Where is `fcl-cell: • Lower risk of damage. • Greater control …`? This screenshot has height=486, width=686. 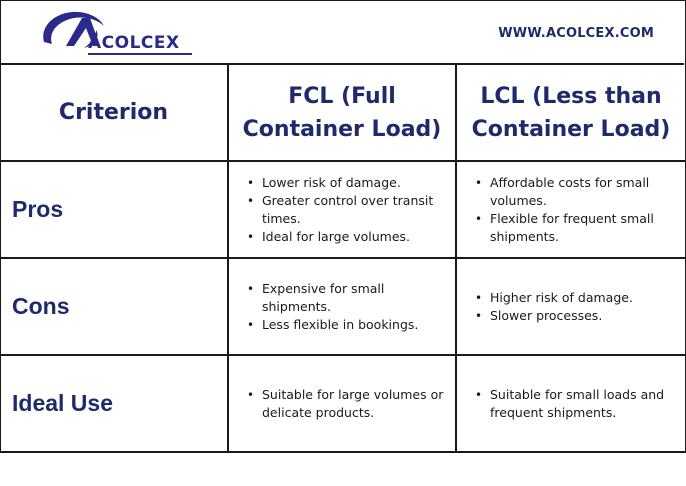
fcl-cell: • Lower risk of damage. • Greater control … is located at coordinates (342, 209).